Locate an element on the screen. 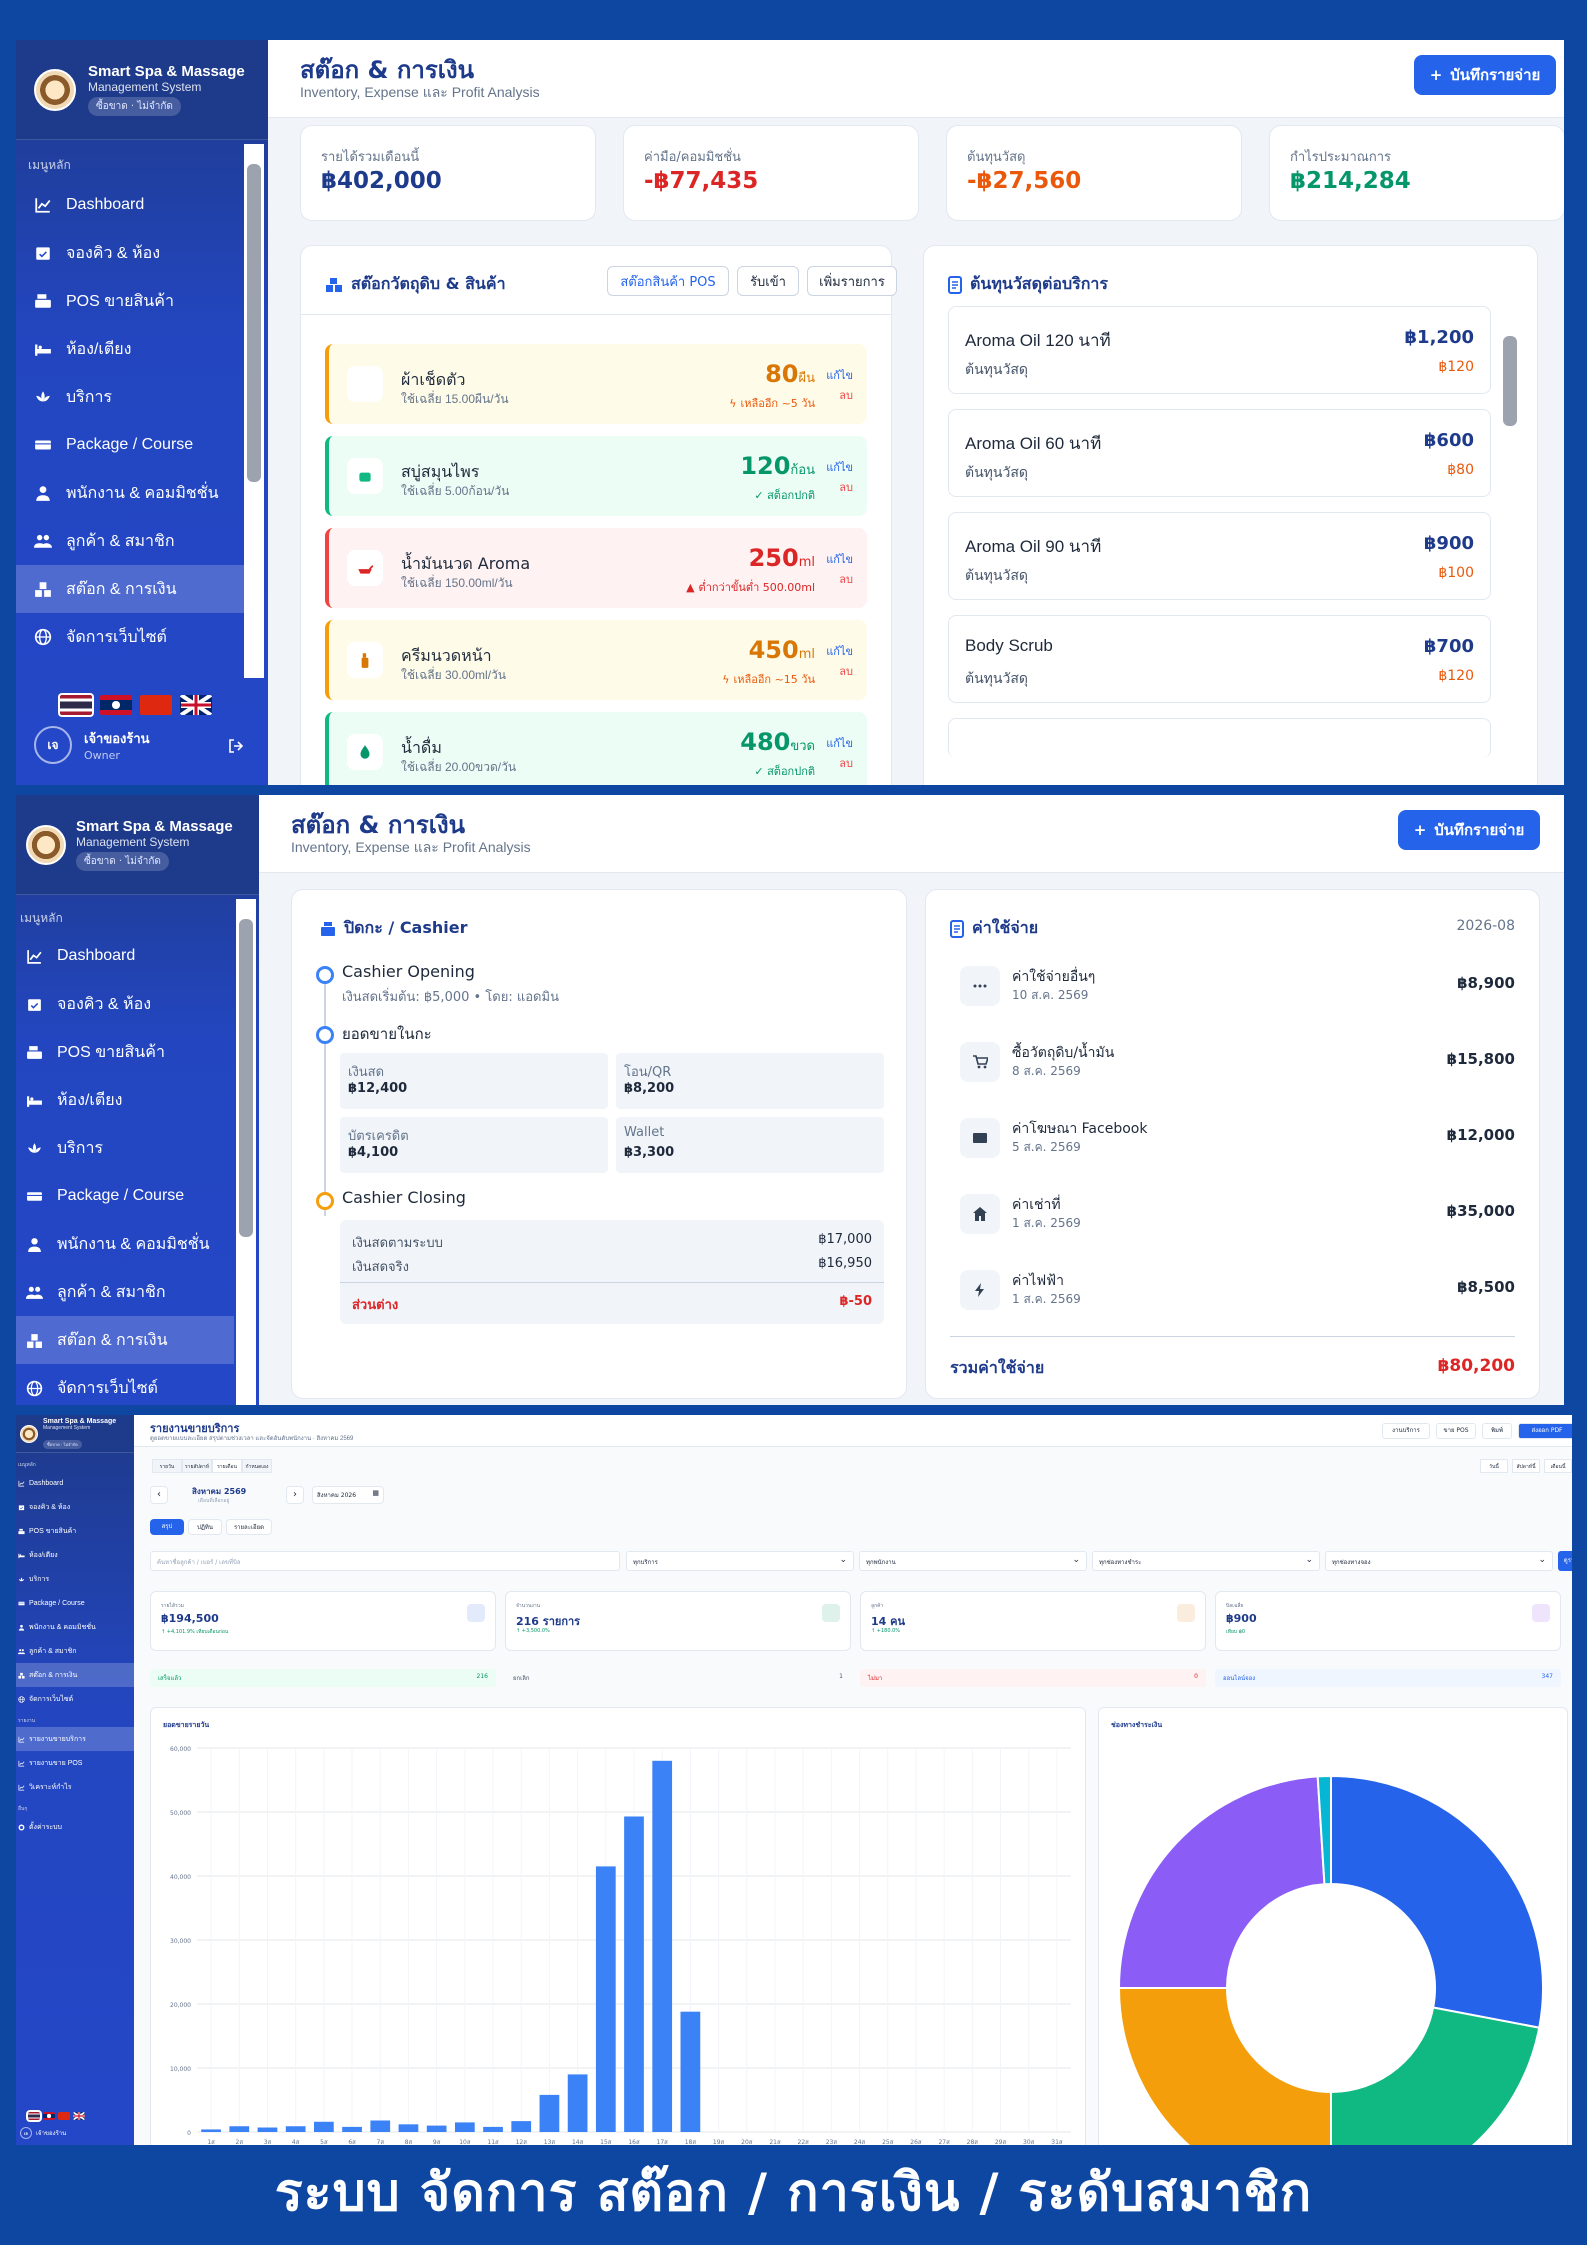 This screenshot has height=2245, width=1587. month-input: สิงหาคม 2026 ▦ is located at coordinates (348, 1495).